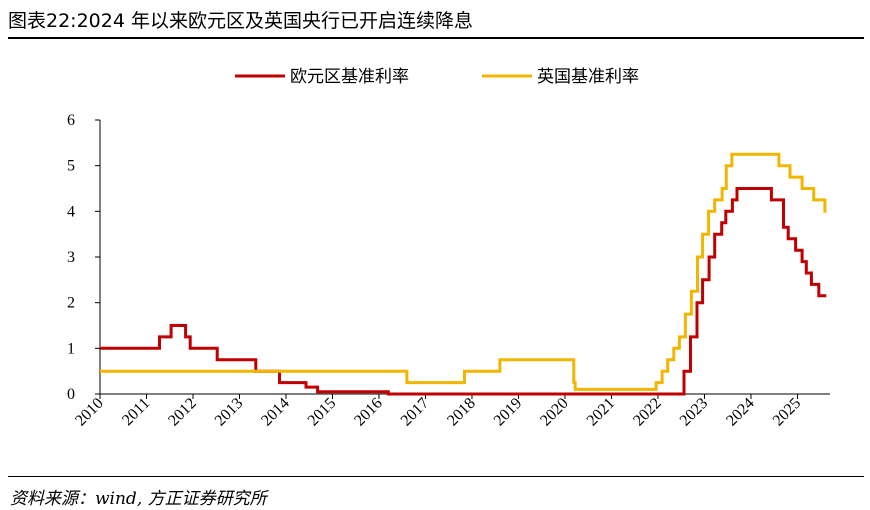 The height and width of the screenshot is (510, 870). Describe the element at coordinates (415, 412) in the screenshot. I see `x-tick-label: 2017` at that location.